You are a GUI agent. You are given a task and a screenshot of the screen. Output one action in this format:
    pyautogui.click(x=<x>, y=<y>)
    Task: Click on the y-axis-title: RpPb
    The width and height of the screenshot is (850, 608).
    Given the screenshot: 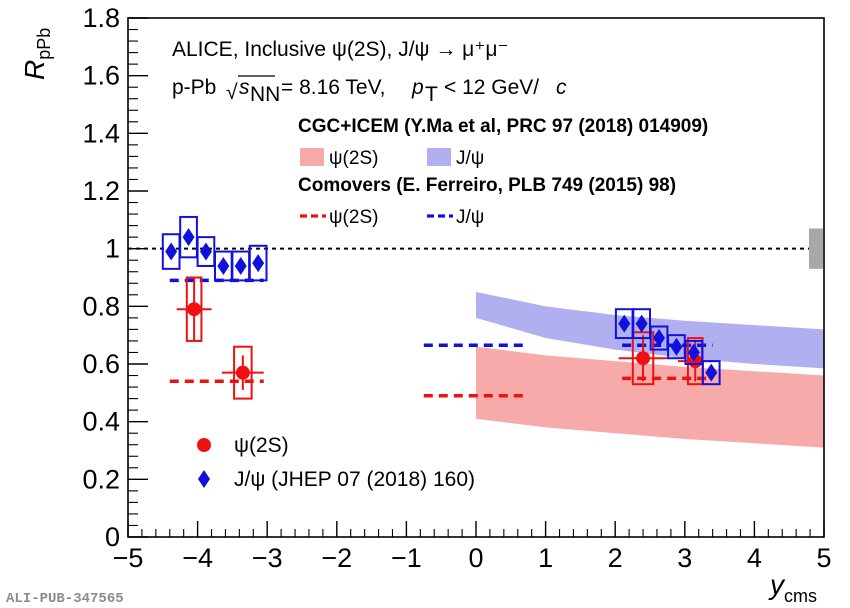 What is the action you would take?
    pyautogui.click(x=36, y=54)
    